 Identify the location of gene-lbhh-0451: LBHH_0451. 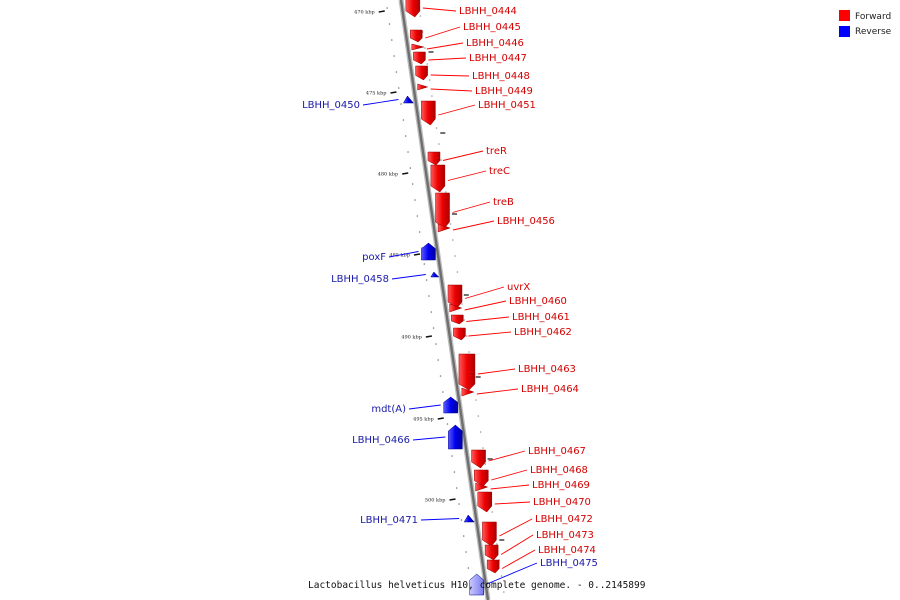
(478, 113).